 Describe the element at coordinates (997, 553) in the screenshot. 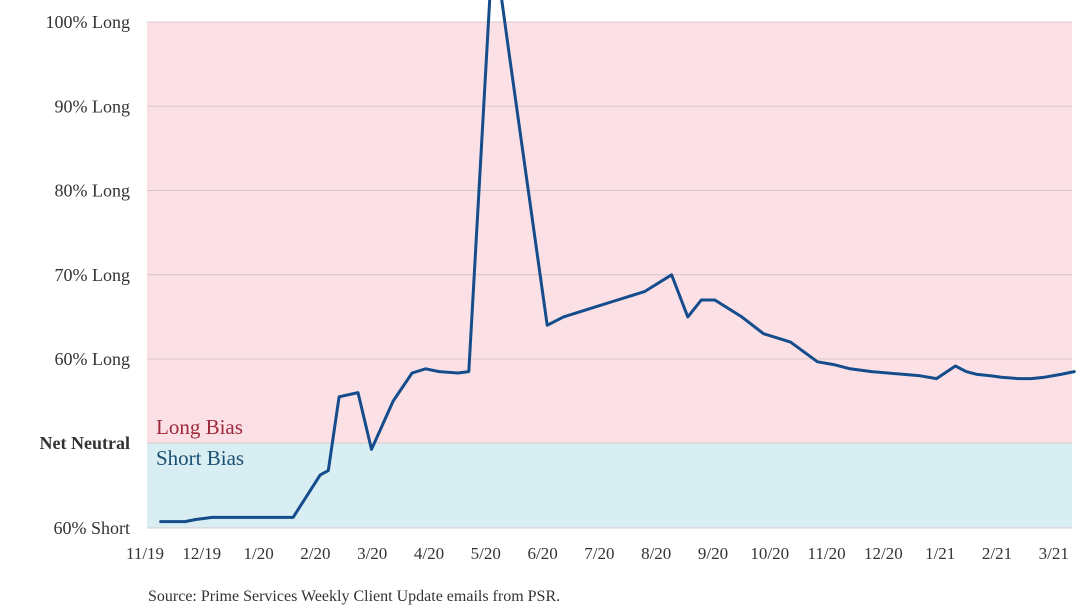

I see `x-tick-label: 2/21` at that location.